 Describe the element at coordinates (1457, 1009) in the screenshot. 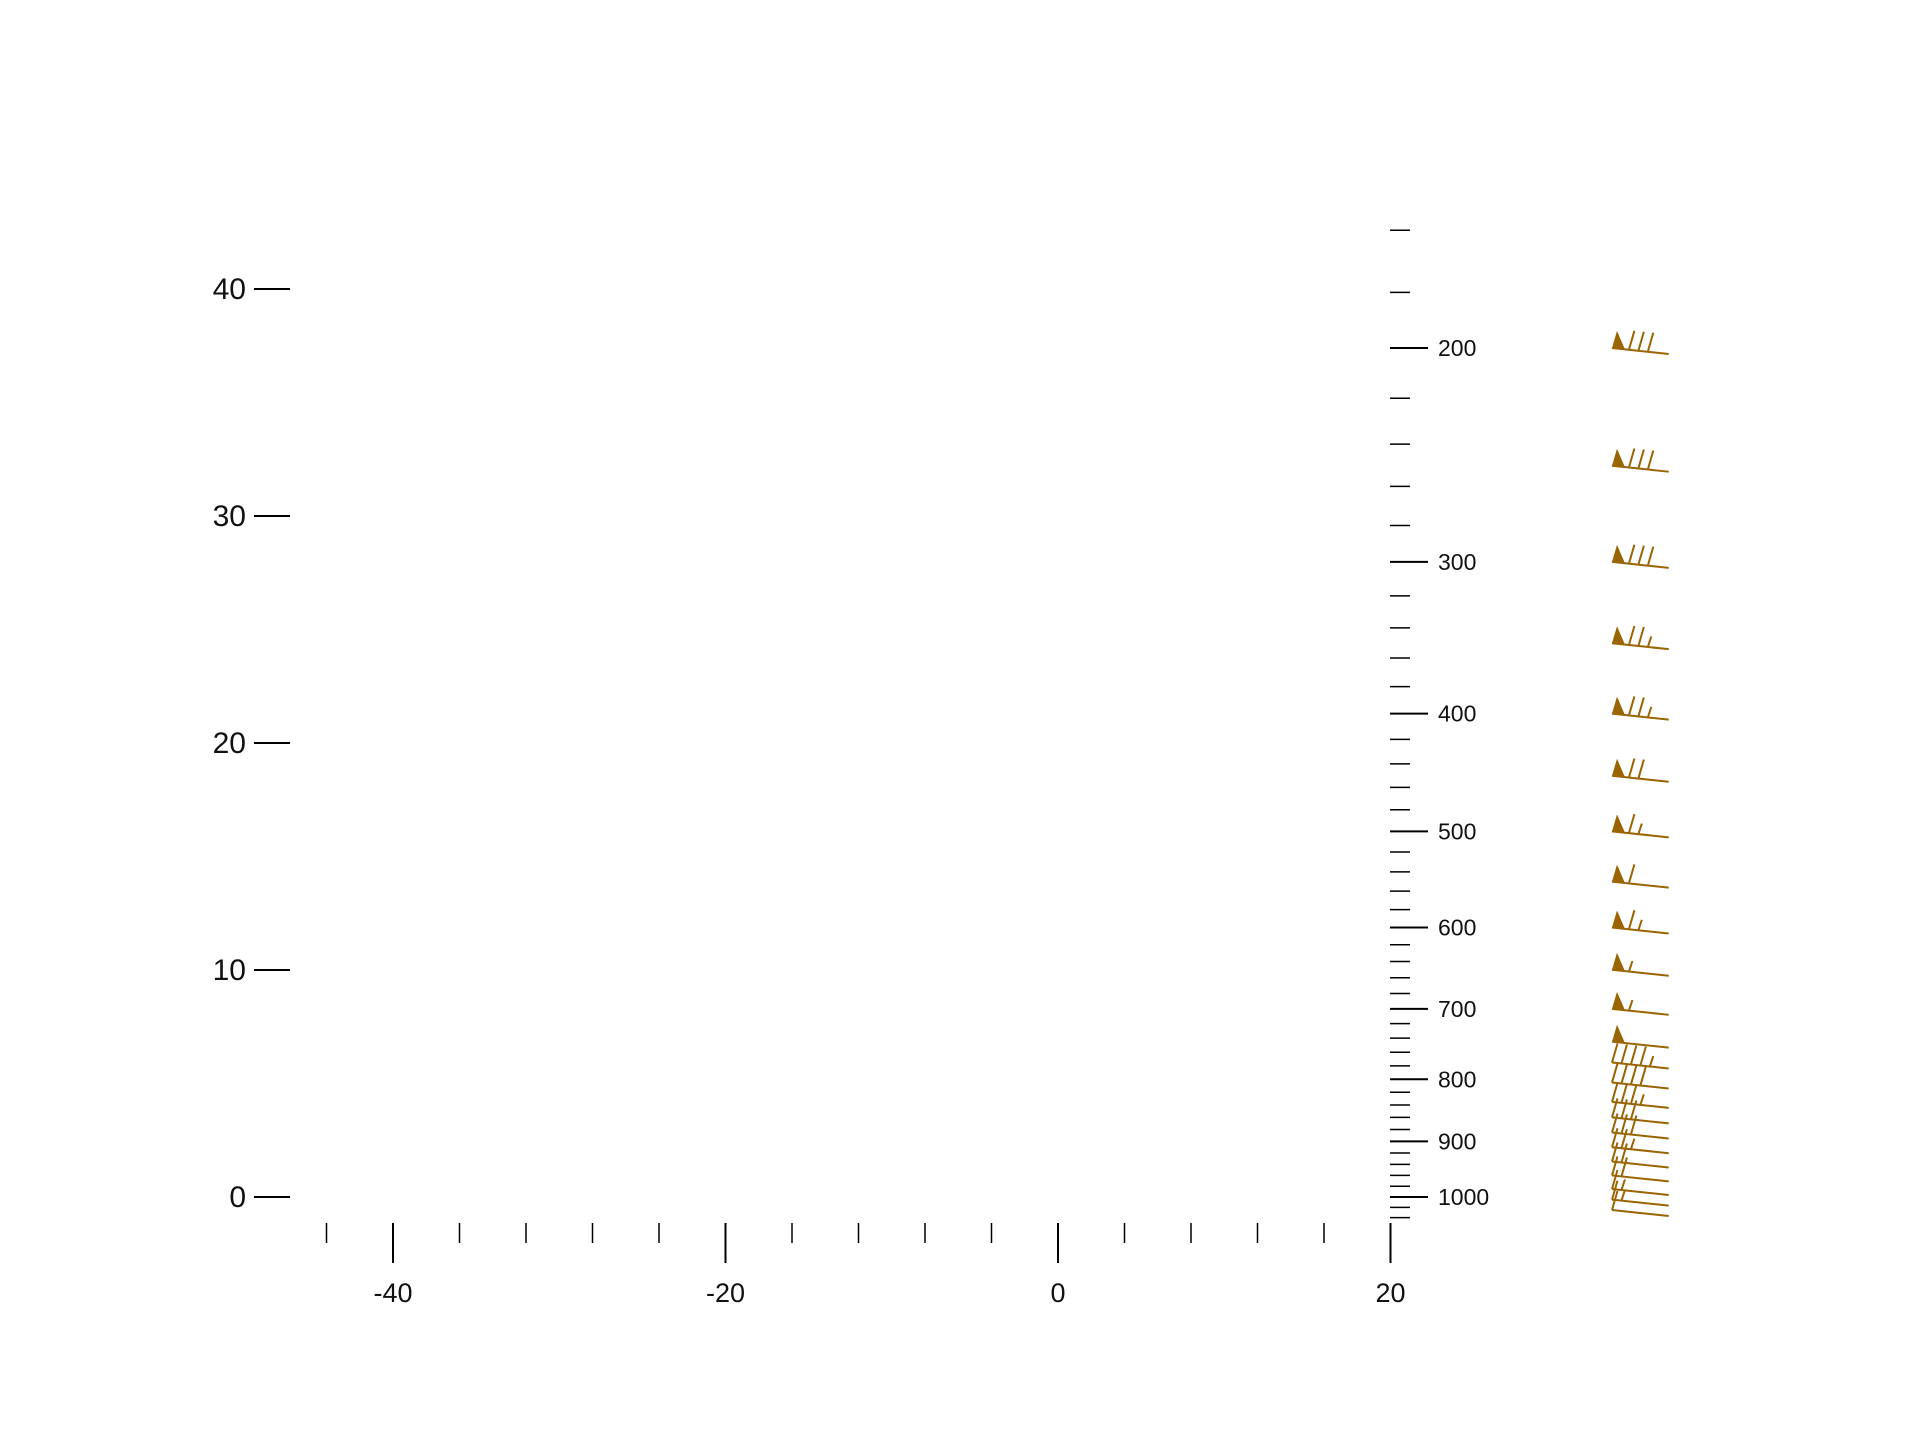

I see `pressure-tick-label: 700` at that location.